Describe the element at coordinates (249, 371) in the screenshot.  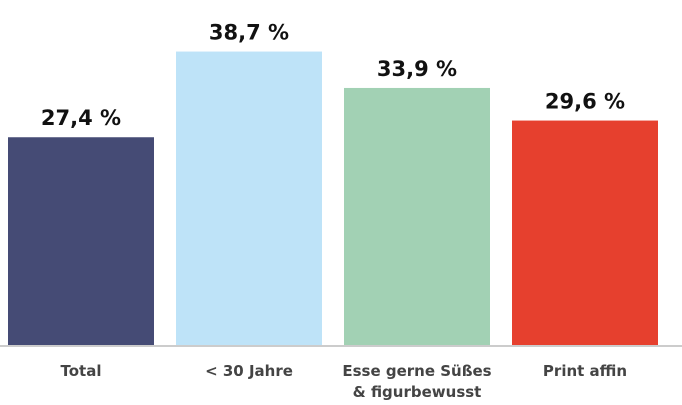
I see `x-tick-label: < 30 Jahre` at that location.